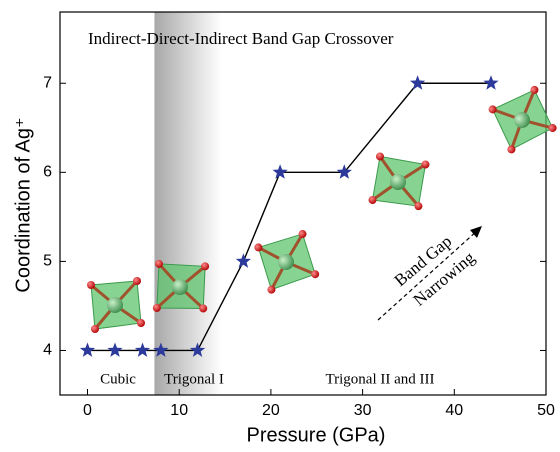 The width and height of the screenshot is (560, 452). I want to click on y-tick-label: 6, so click(47, 172).